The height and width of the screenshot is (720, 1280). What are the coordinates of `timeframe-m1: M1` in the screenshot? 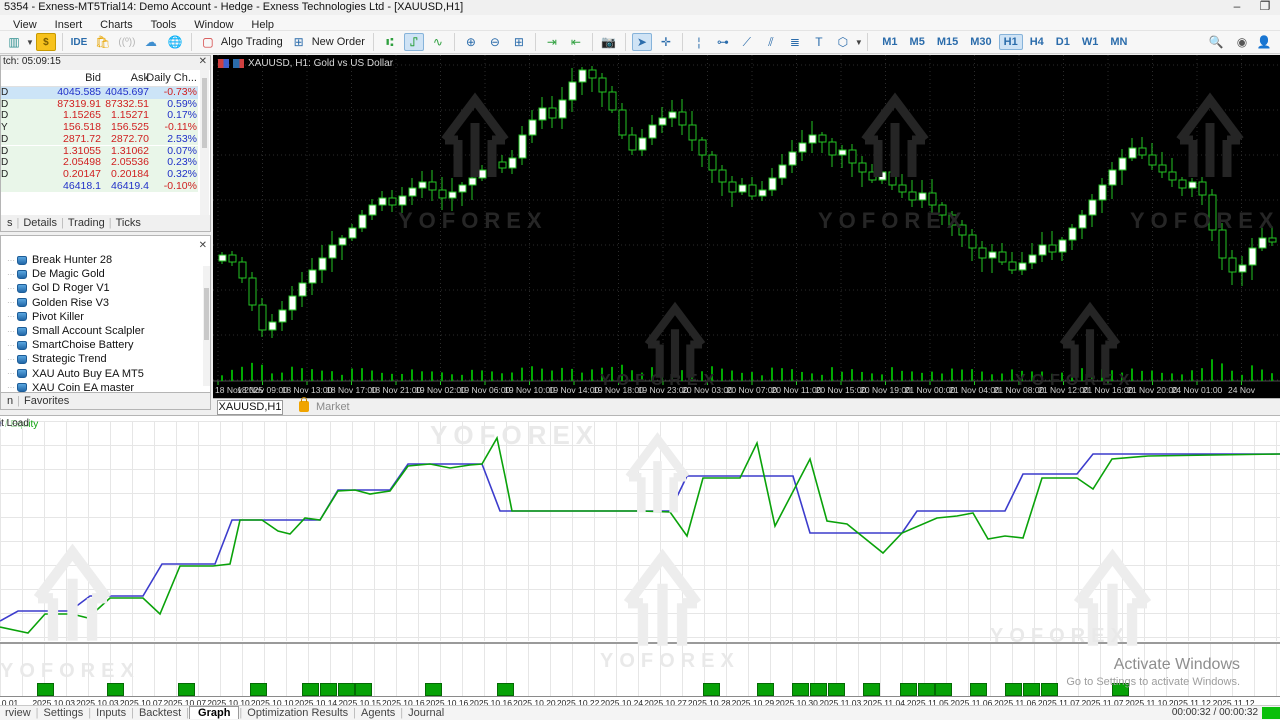 It's located at (890, 42).